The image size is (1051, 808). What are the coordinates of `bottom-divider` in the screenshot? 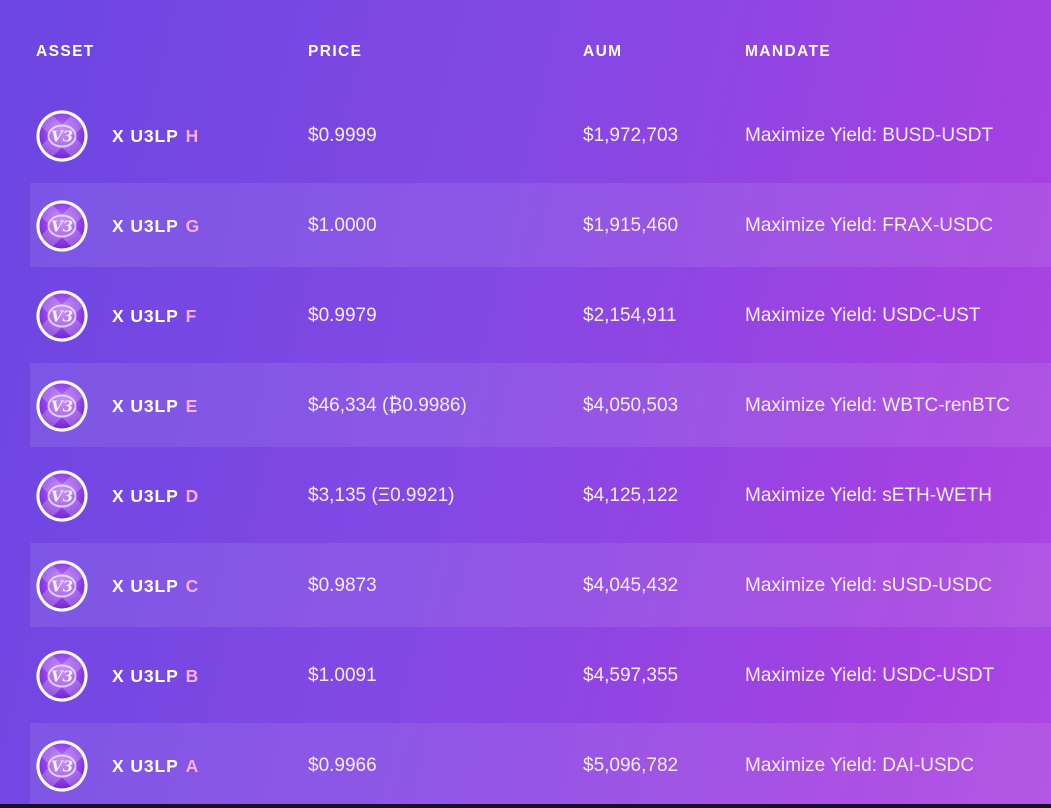 It's located at (525, 806).